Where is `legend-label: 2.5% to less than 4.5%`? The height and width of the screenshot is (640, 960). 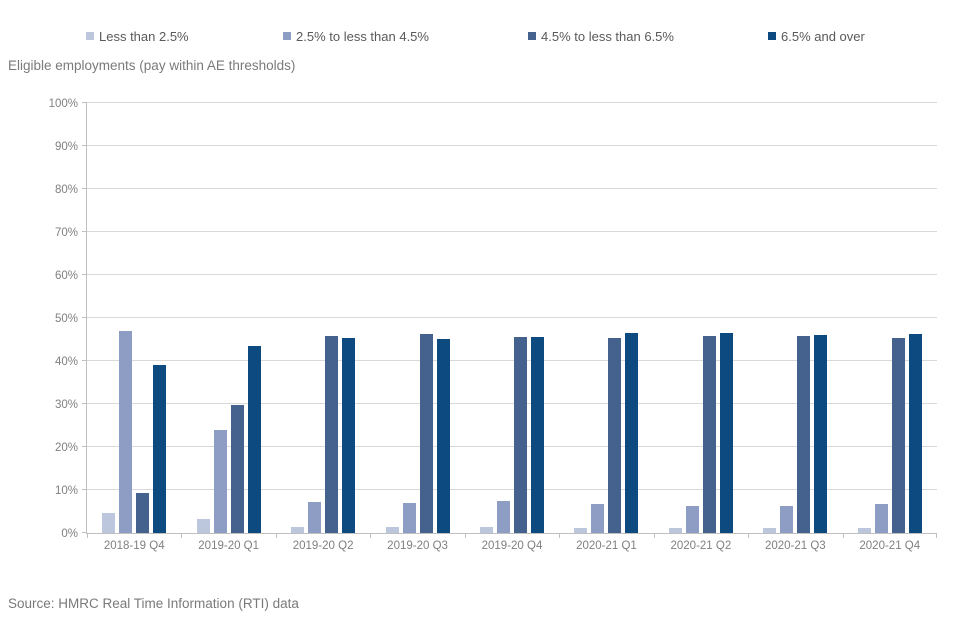
legend-label: 2.5% to less than 4.5% is located at coordinates (362, 36).